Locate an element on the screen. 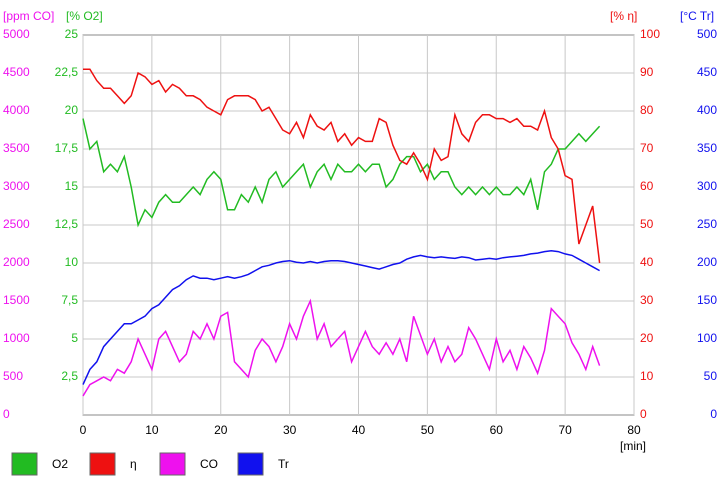  legend-label: O2 is located at coordinates (60, 464).